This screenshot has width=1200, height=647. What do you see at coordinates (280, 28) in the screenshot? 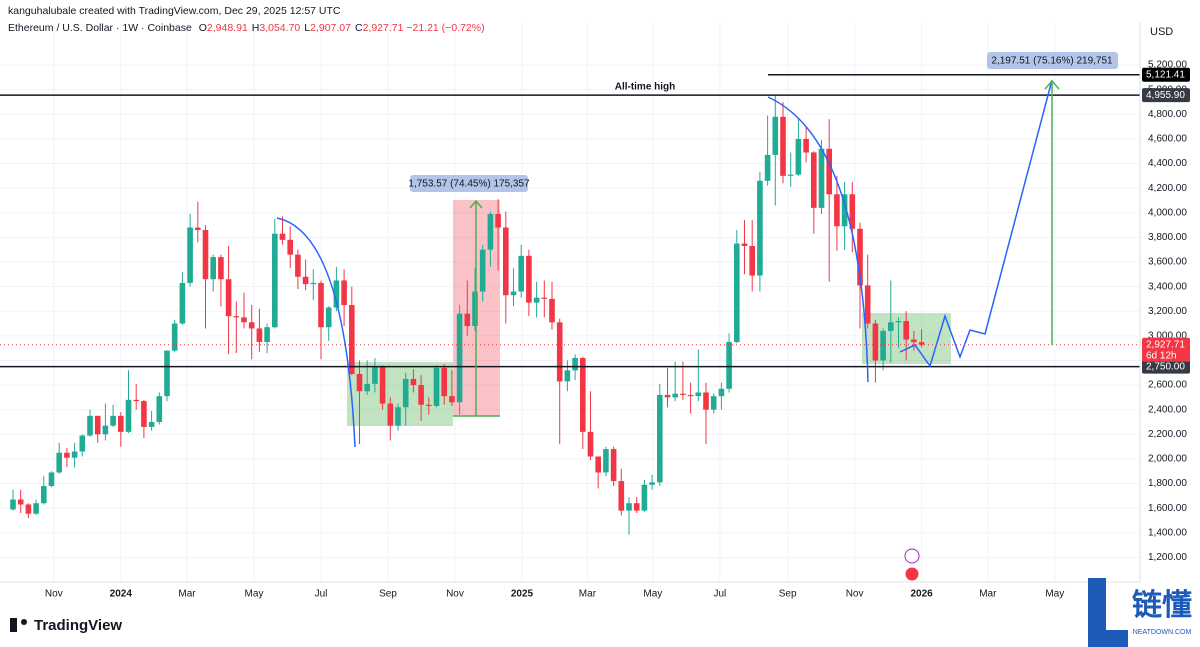
I see `ohlc-value: 3,054.70` at bounding box center [280, 28].